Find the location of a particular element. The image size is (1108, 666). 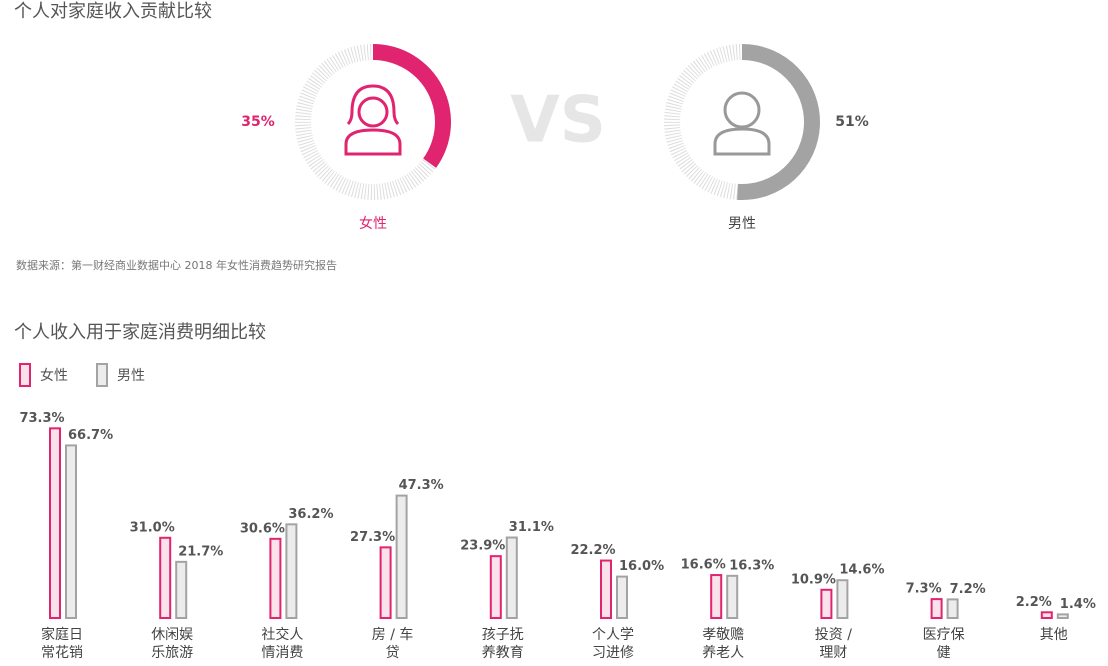

x-tick-label: 个人学习进修 is located at coordinates (613, 644).